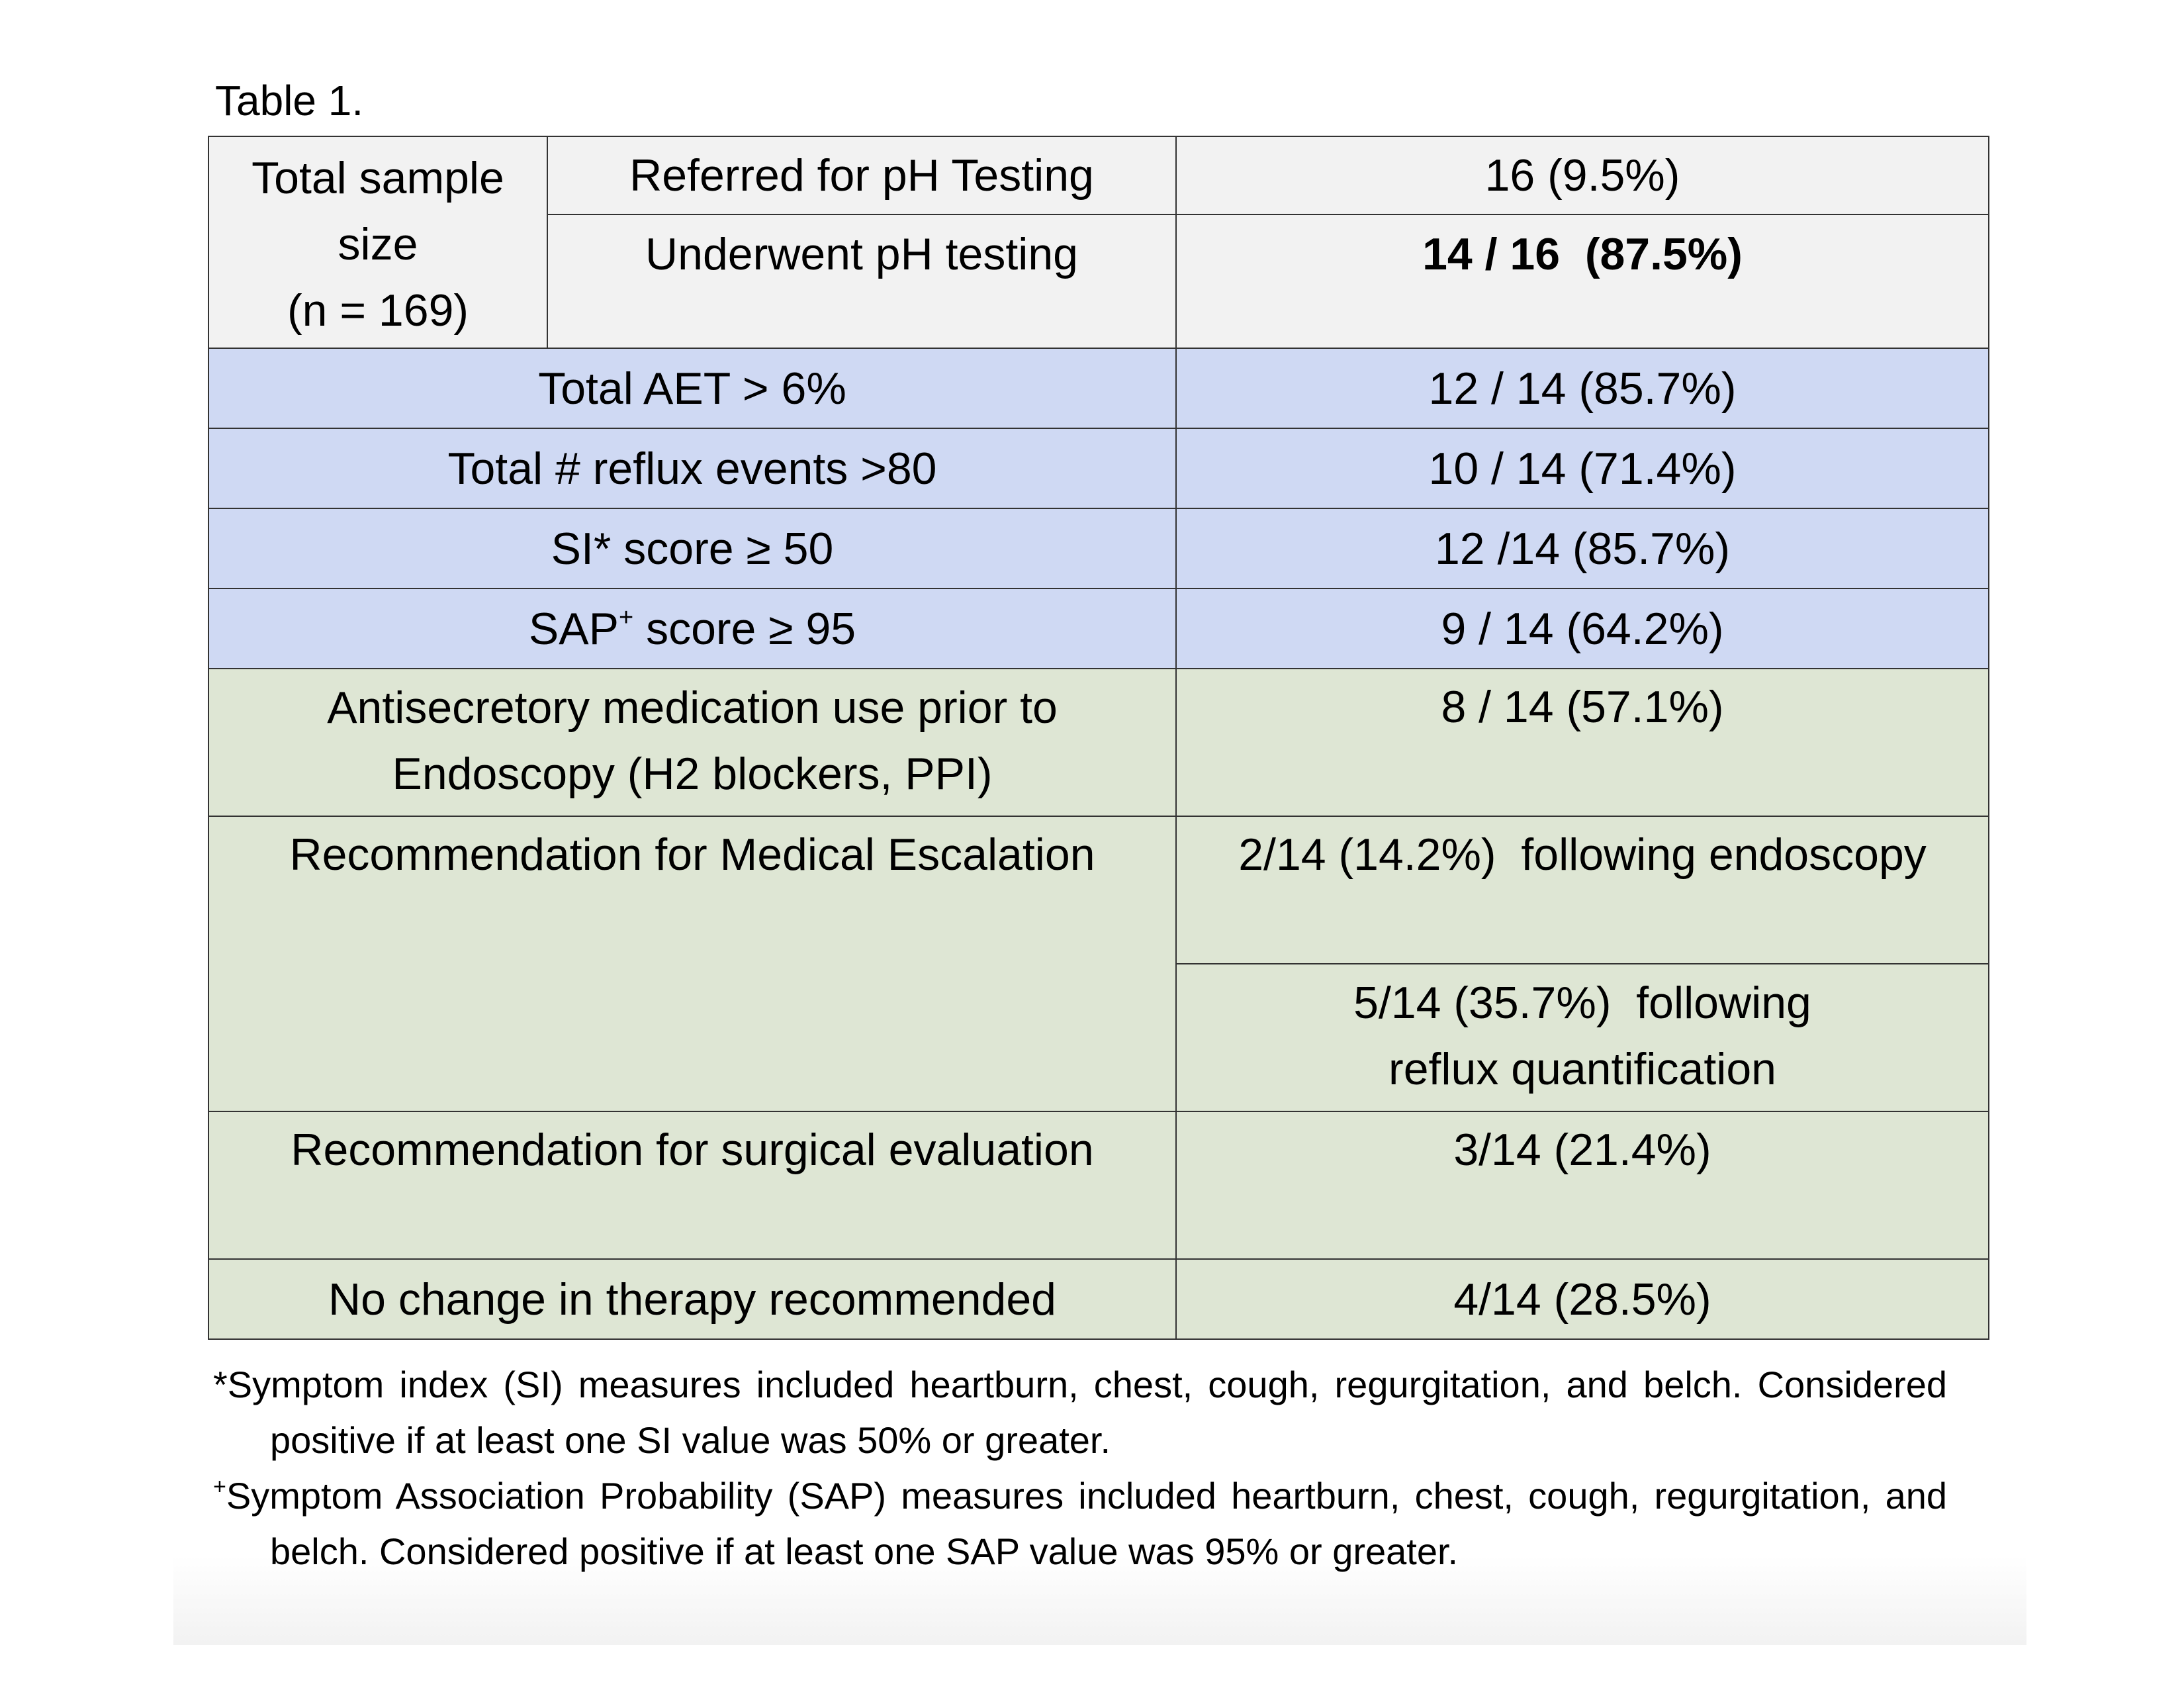 This screenshot has width=2184, height=1688. I want to click on surgical-label: Recommendation for surgical evaluation, so click(692, 1185).